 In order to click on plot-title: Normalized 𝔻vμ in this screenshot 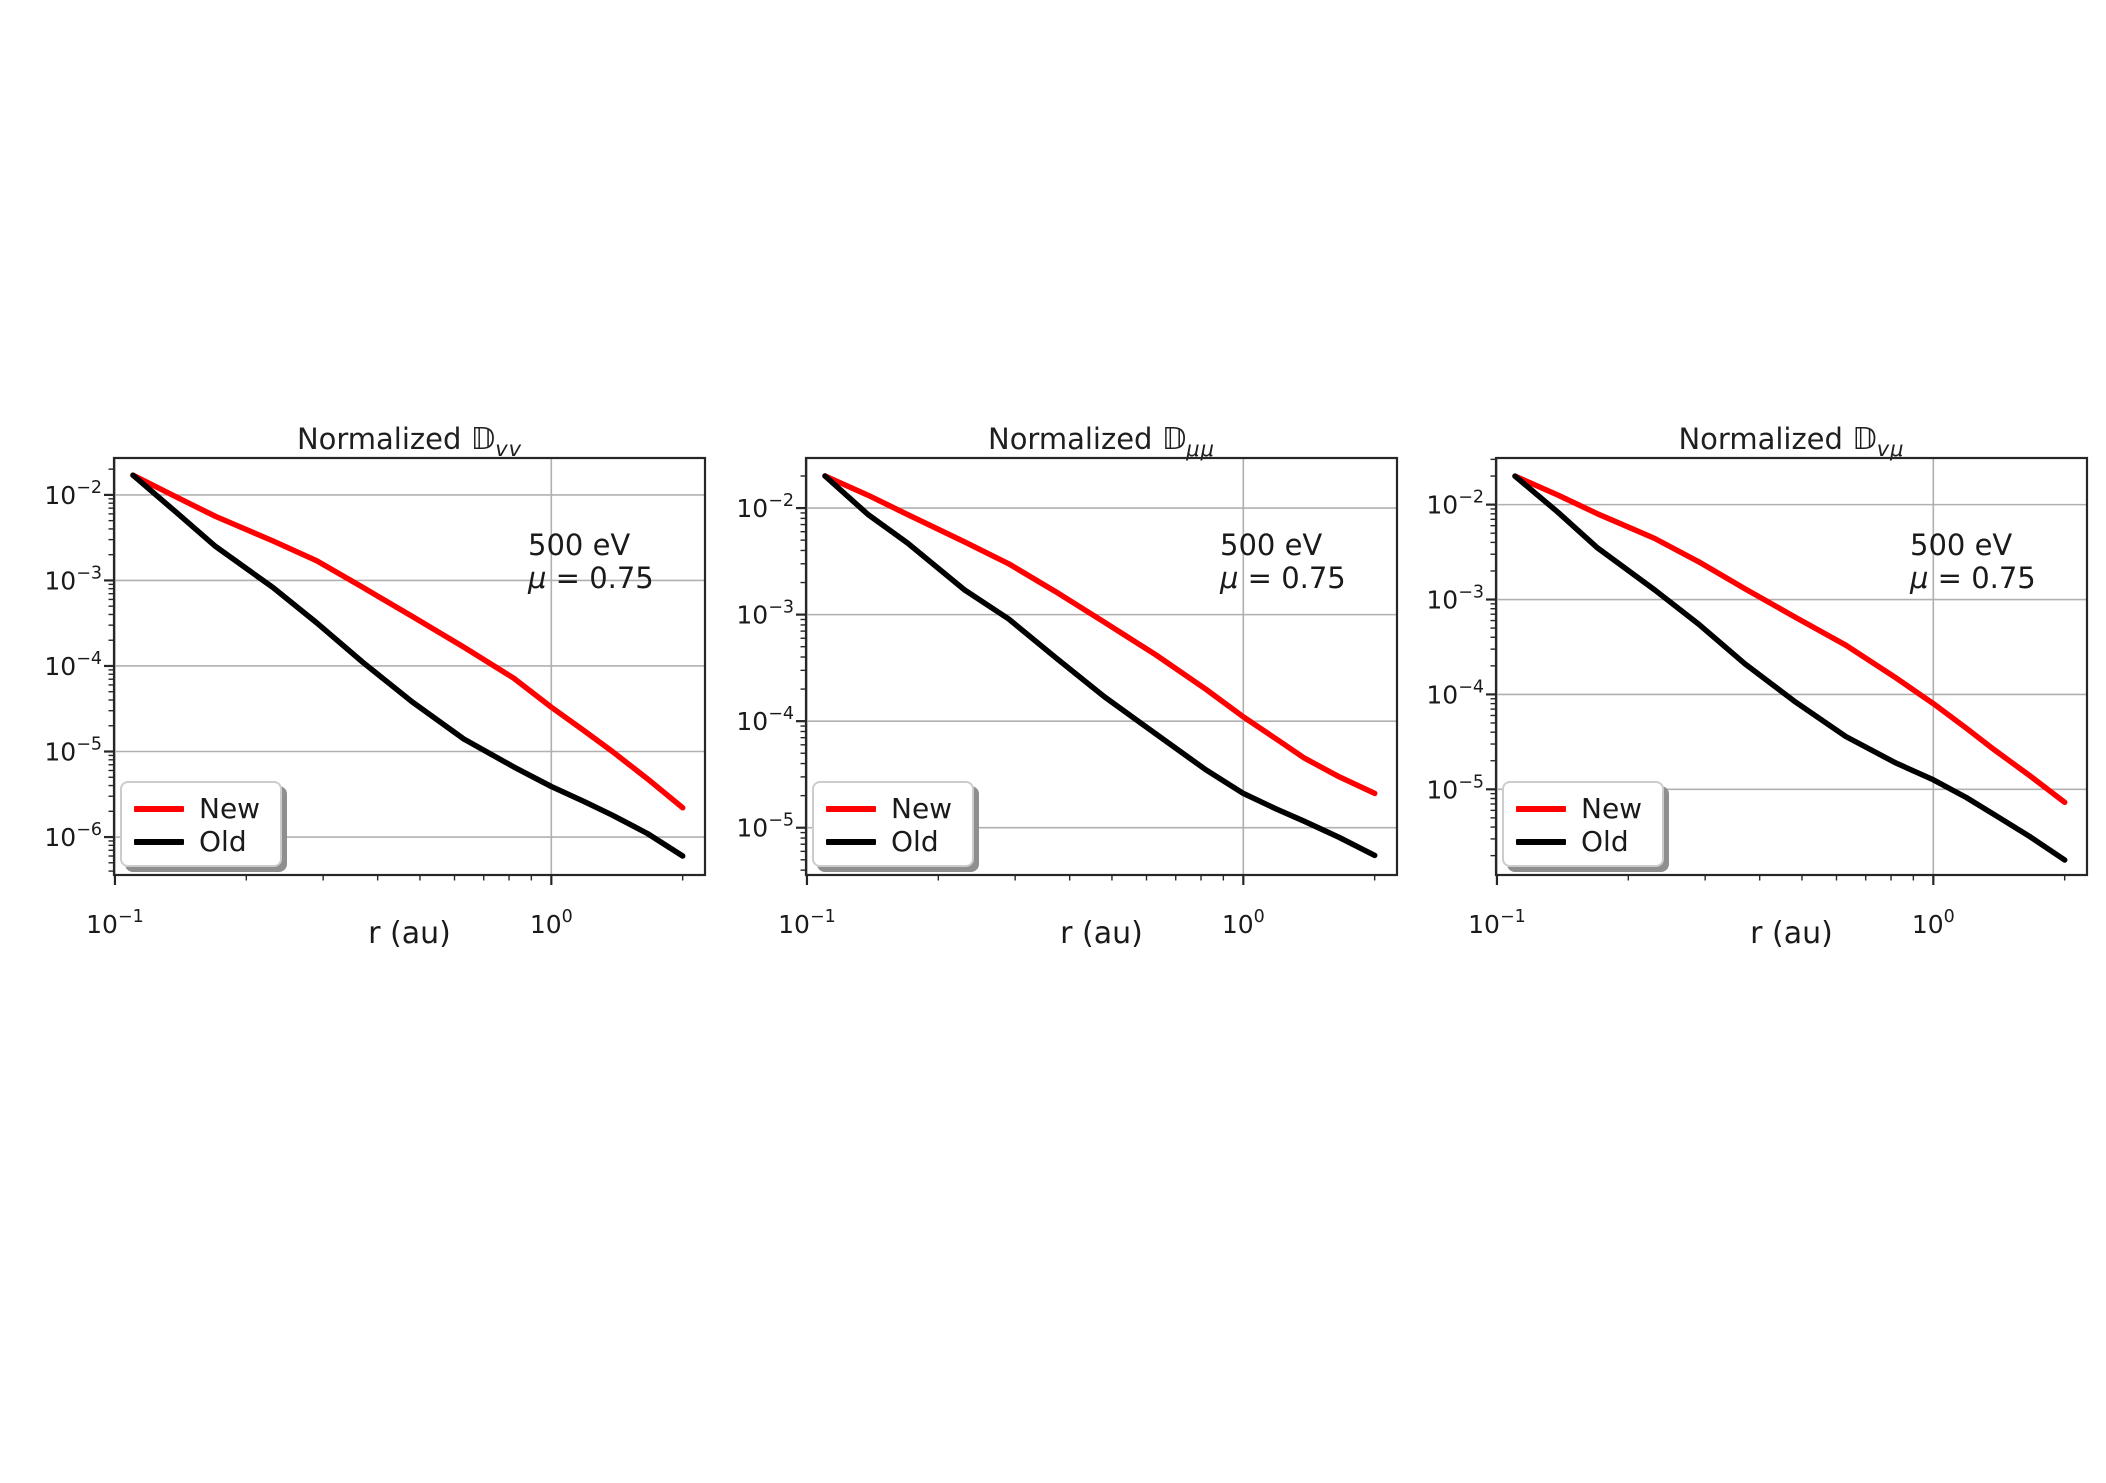, I will do `click(1791, 444)`.